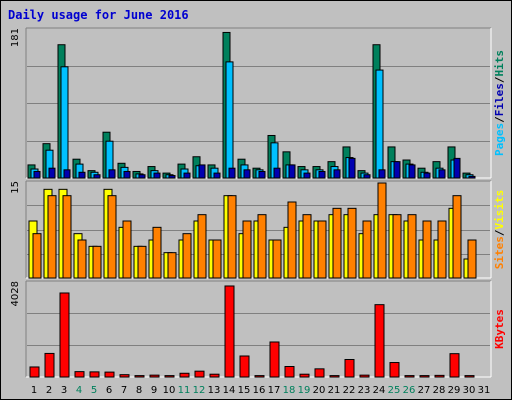 The height and width of the screenshot is (400, 512). I want to click on x-tick-label-day-25: 25, so click(394, 390).